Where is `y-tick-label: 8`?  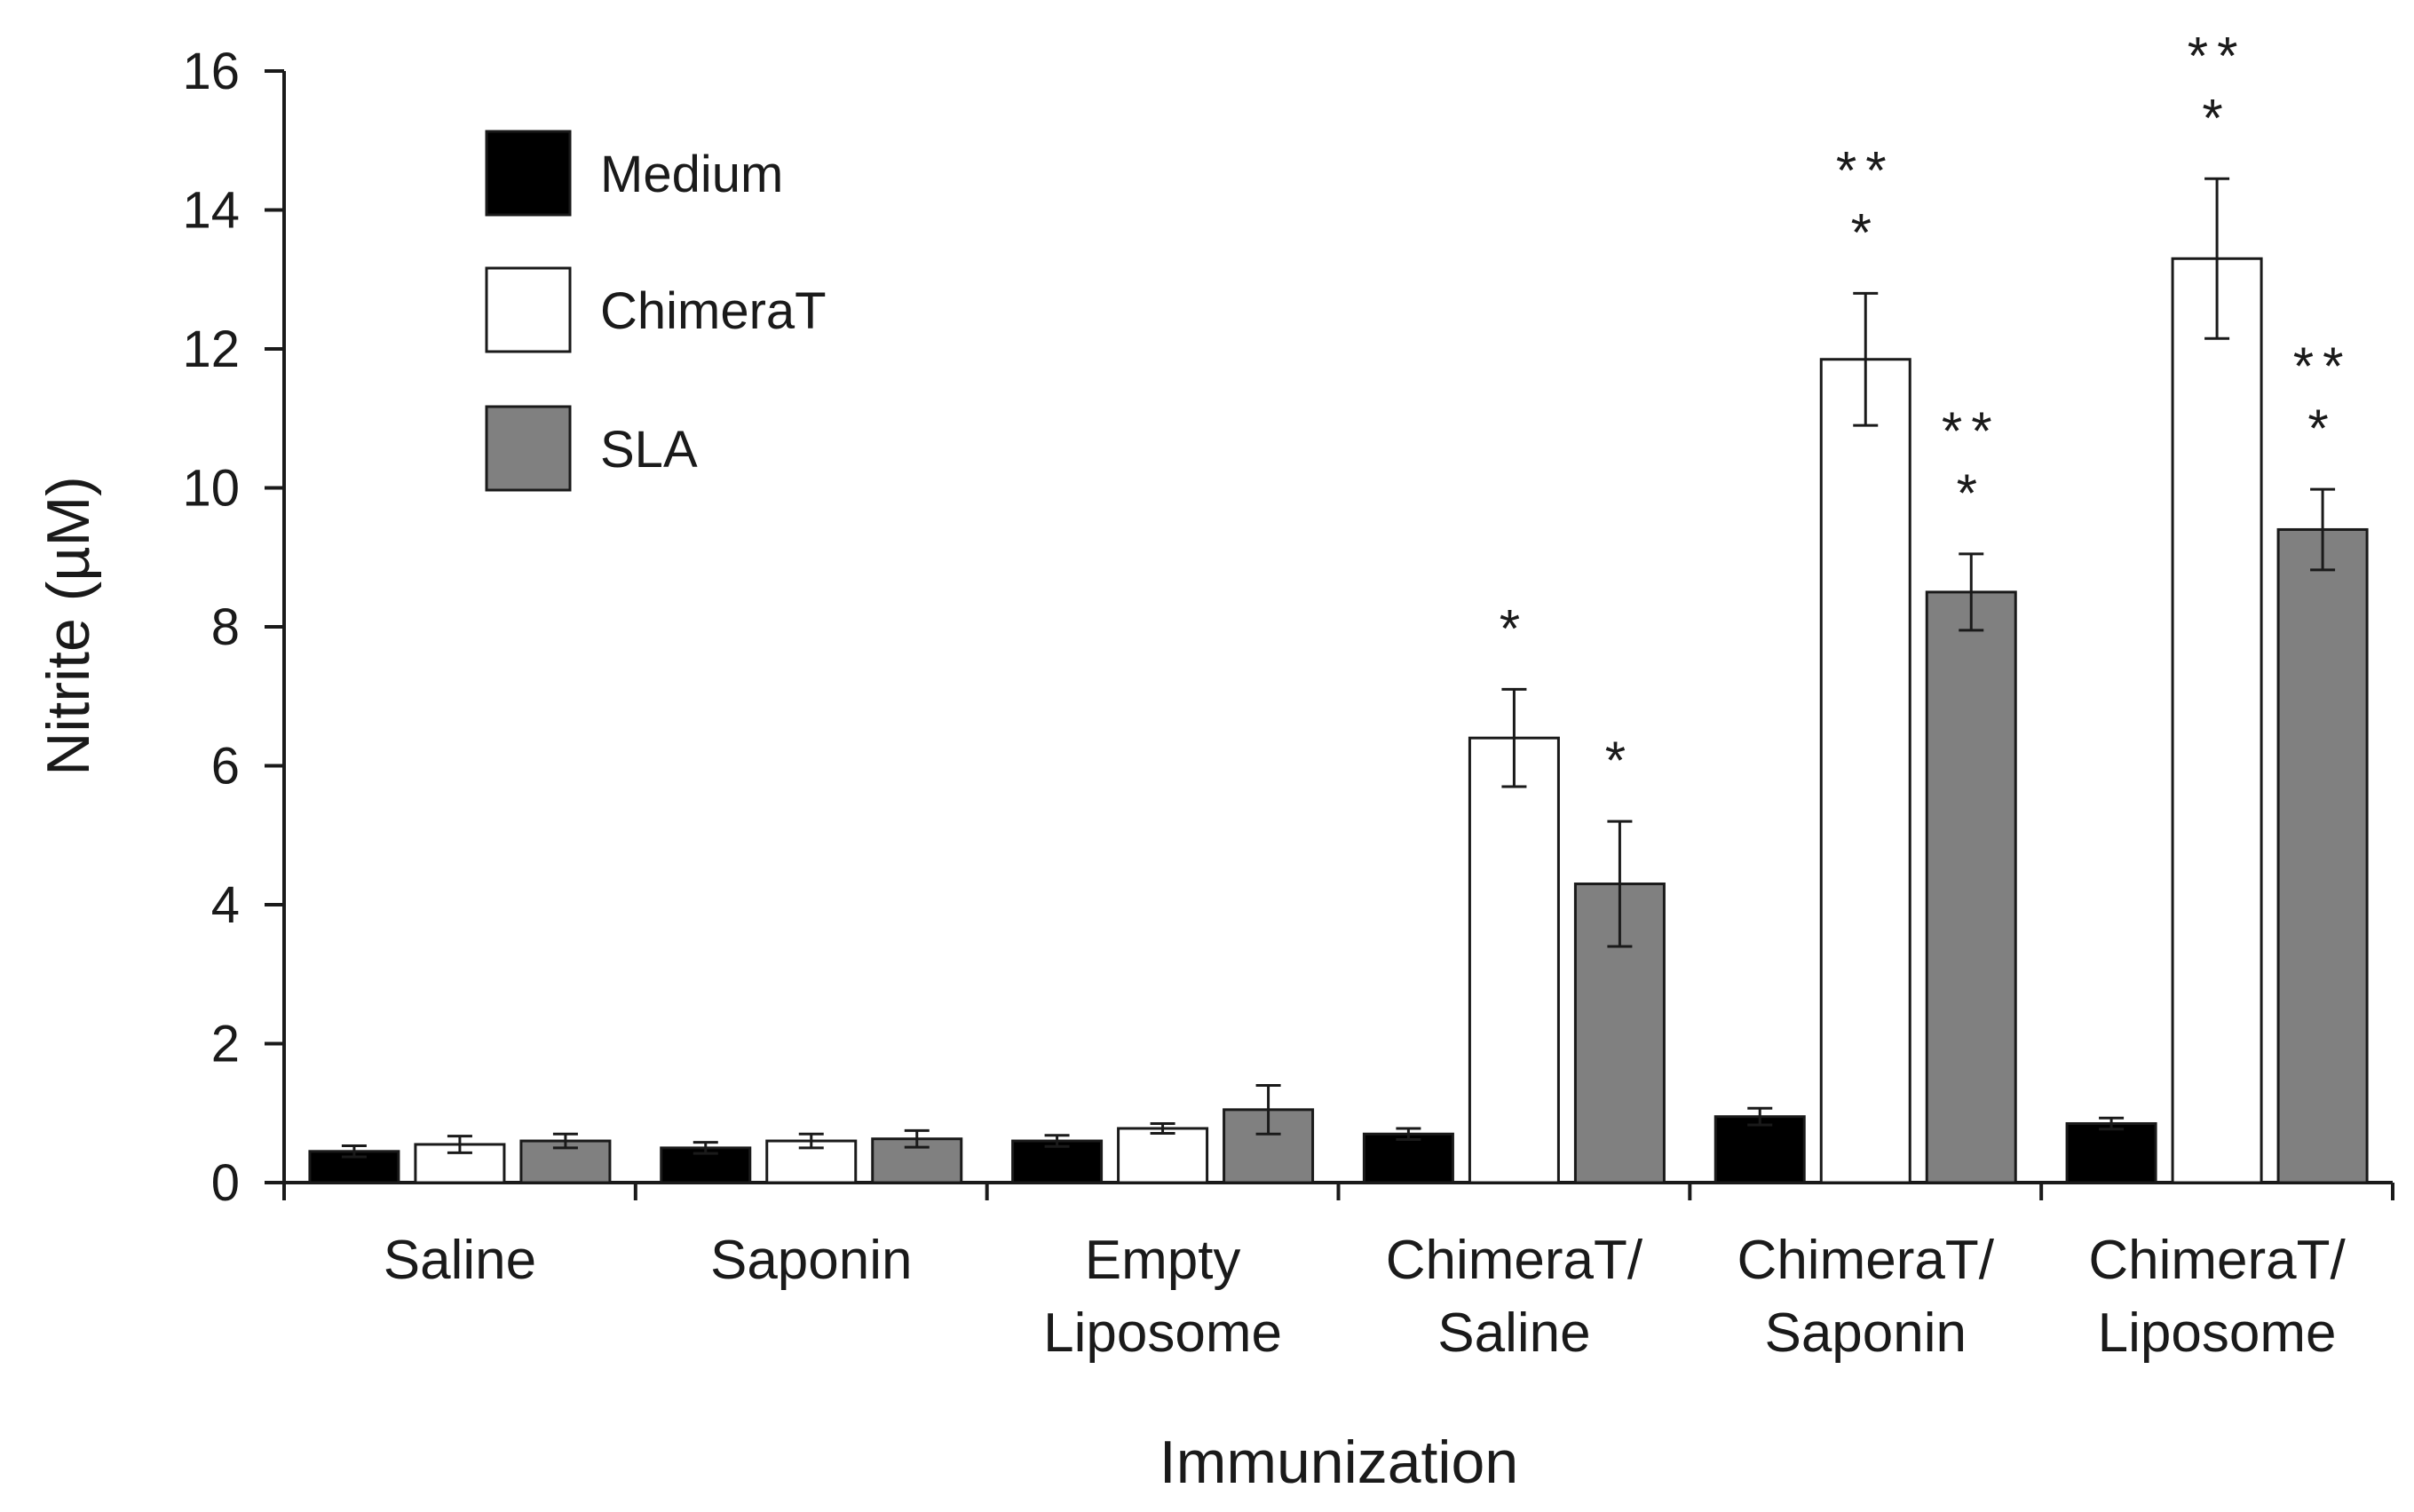 y-tick-label: 8 is located at coordinates (225, 627).